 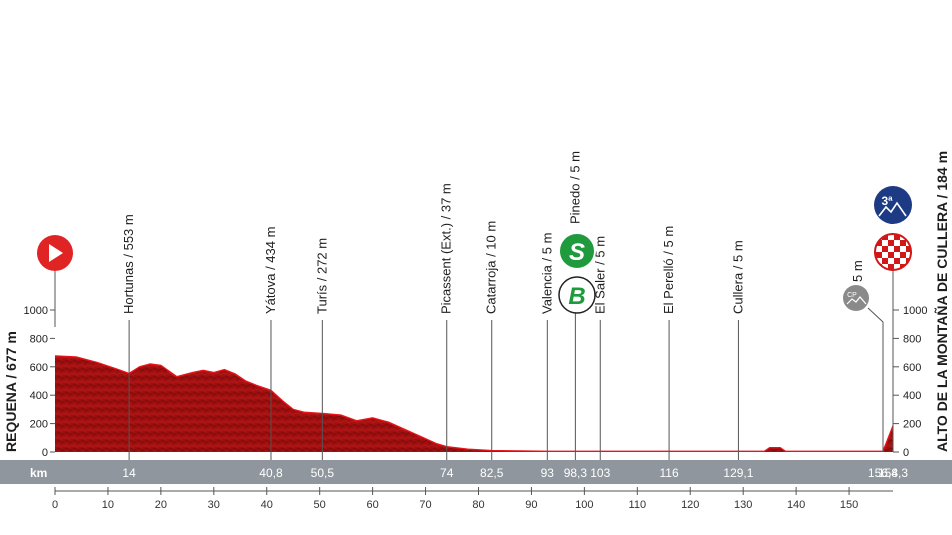 What do you see at coordinates (906, 453) in the screenshot?
I see `y-tick-label-right: 0` at bounding box center [906, 453].